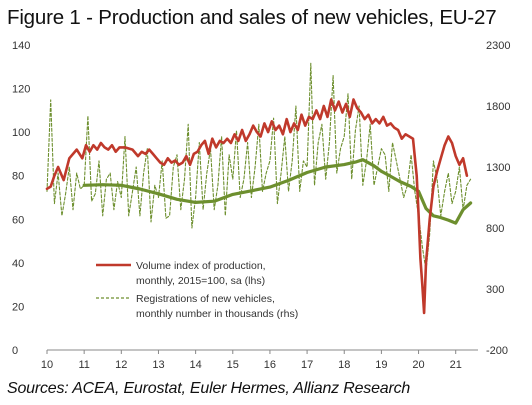  I want to click on y-left-tick-label: 140, so click(21, 46).